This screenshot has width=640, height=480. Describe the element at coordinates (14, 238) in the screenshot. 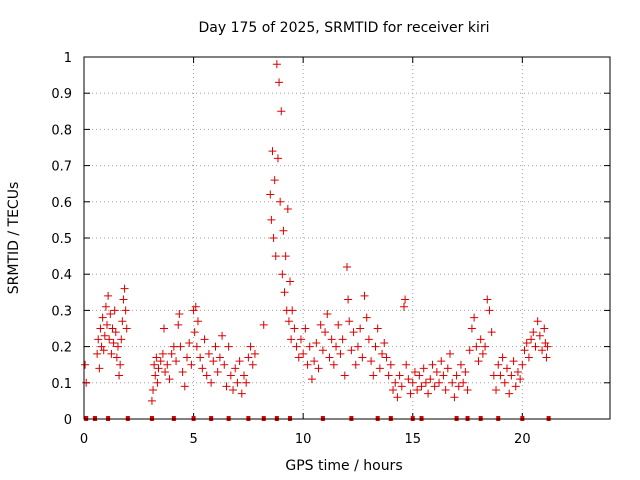

I see `y-axis-label: SRMTID / TECUs` at that location.